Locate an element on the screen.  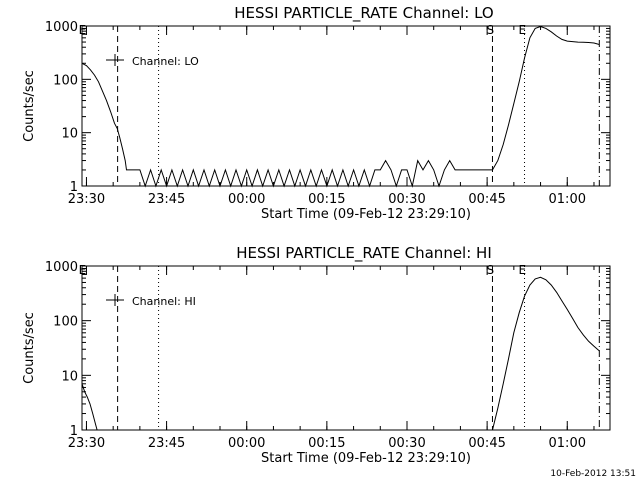
footer-timestamp: 10-Feb-2012 13:51 is located at coordinates (593, 474).